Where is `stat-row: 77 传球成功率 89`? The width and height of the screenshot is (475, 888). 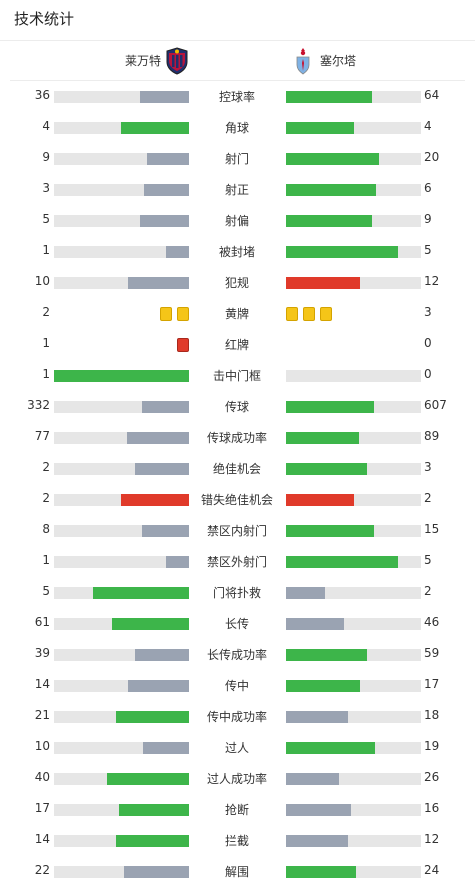 stat-row: 77 传球成功率 89 is located at coordinates (237, 437).